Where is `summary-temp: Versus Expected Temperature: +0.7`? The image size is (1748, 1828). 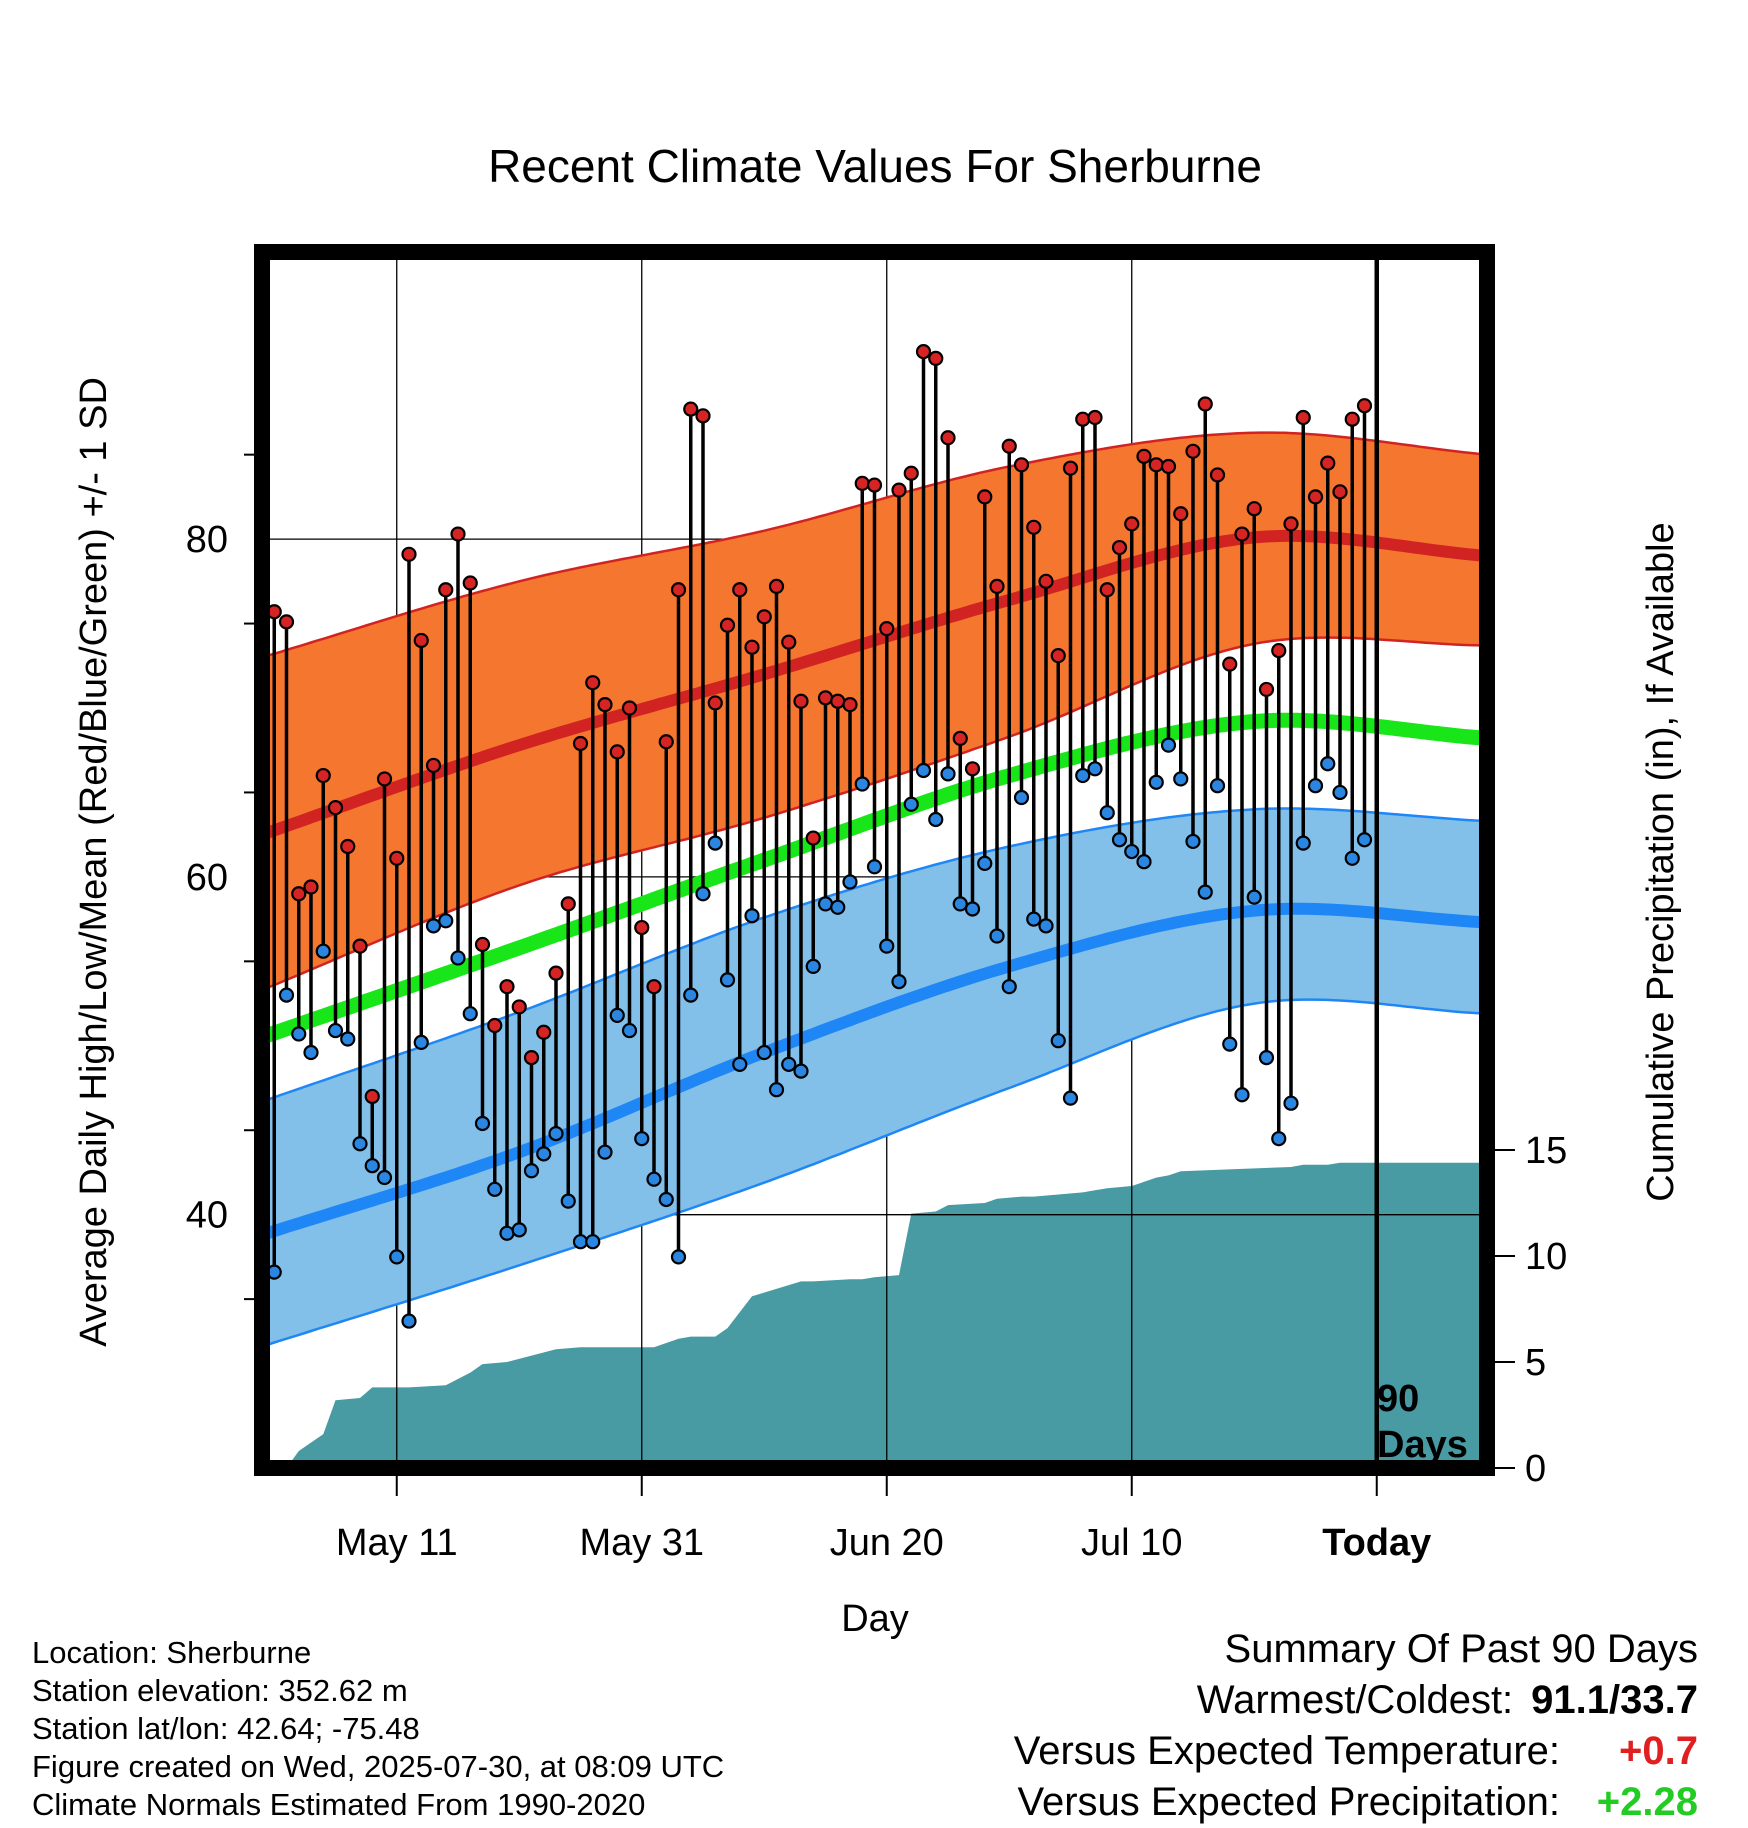
summary-temp: Versus Expected Temperature: +0.7 is located at coordinates (1356, 1751).